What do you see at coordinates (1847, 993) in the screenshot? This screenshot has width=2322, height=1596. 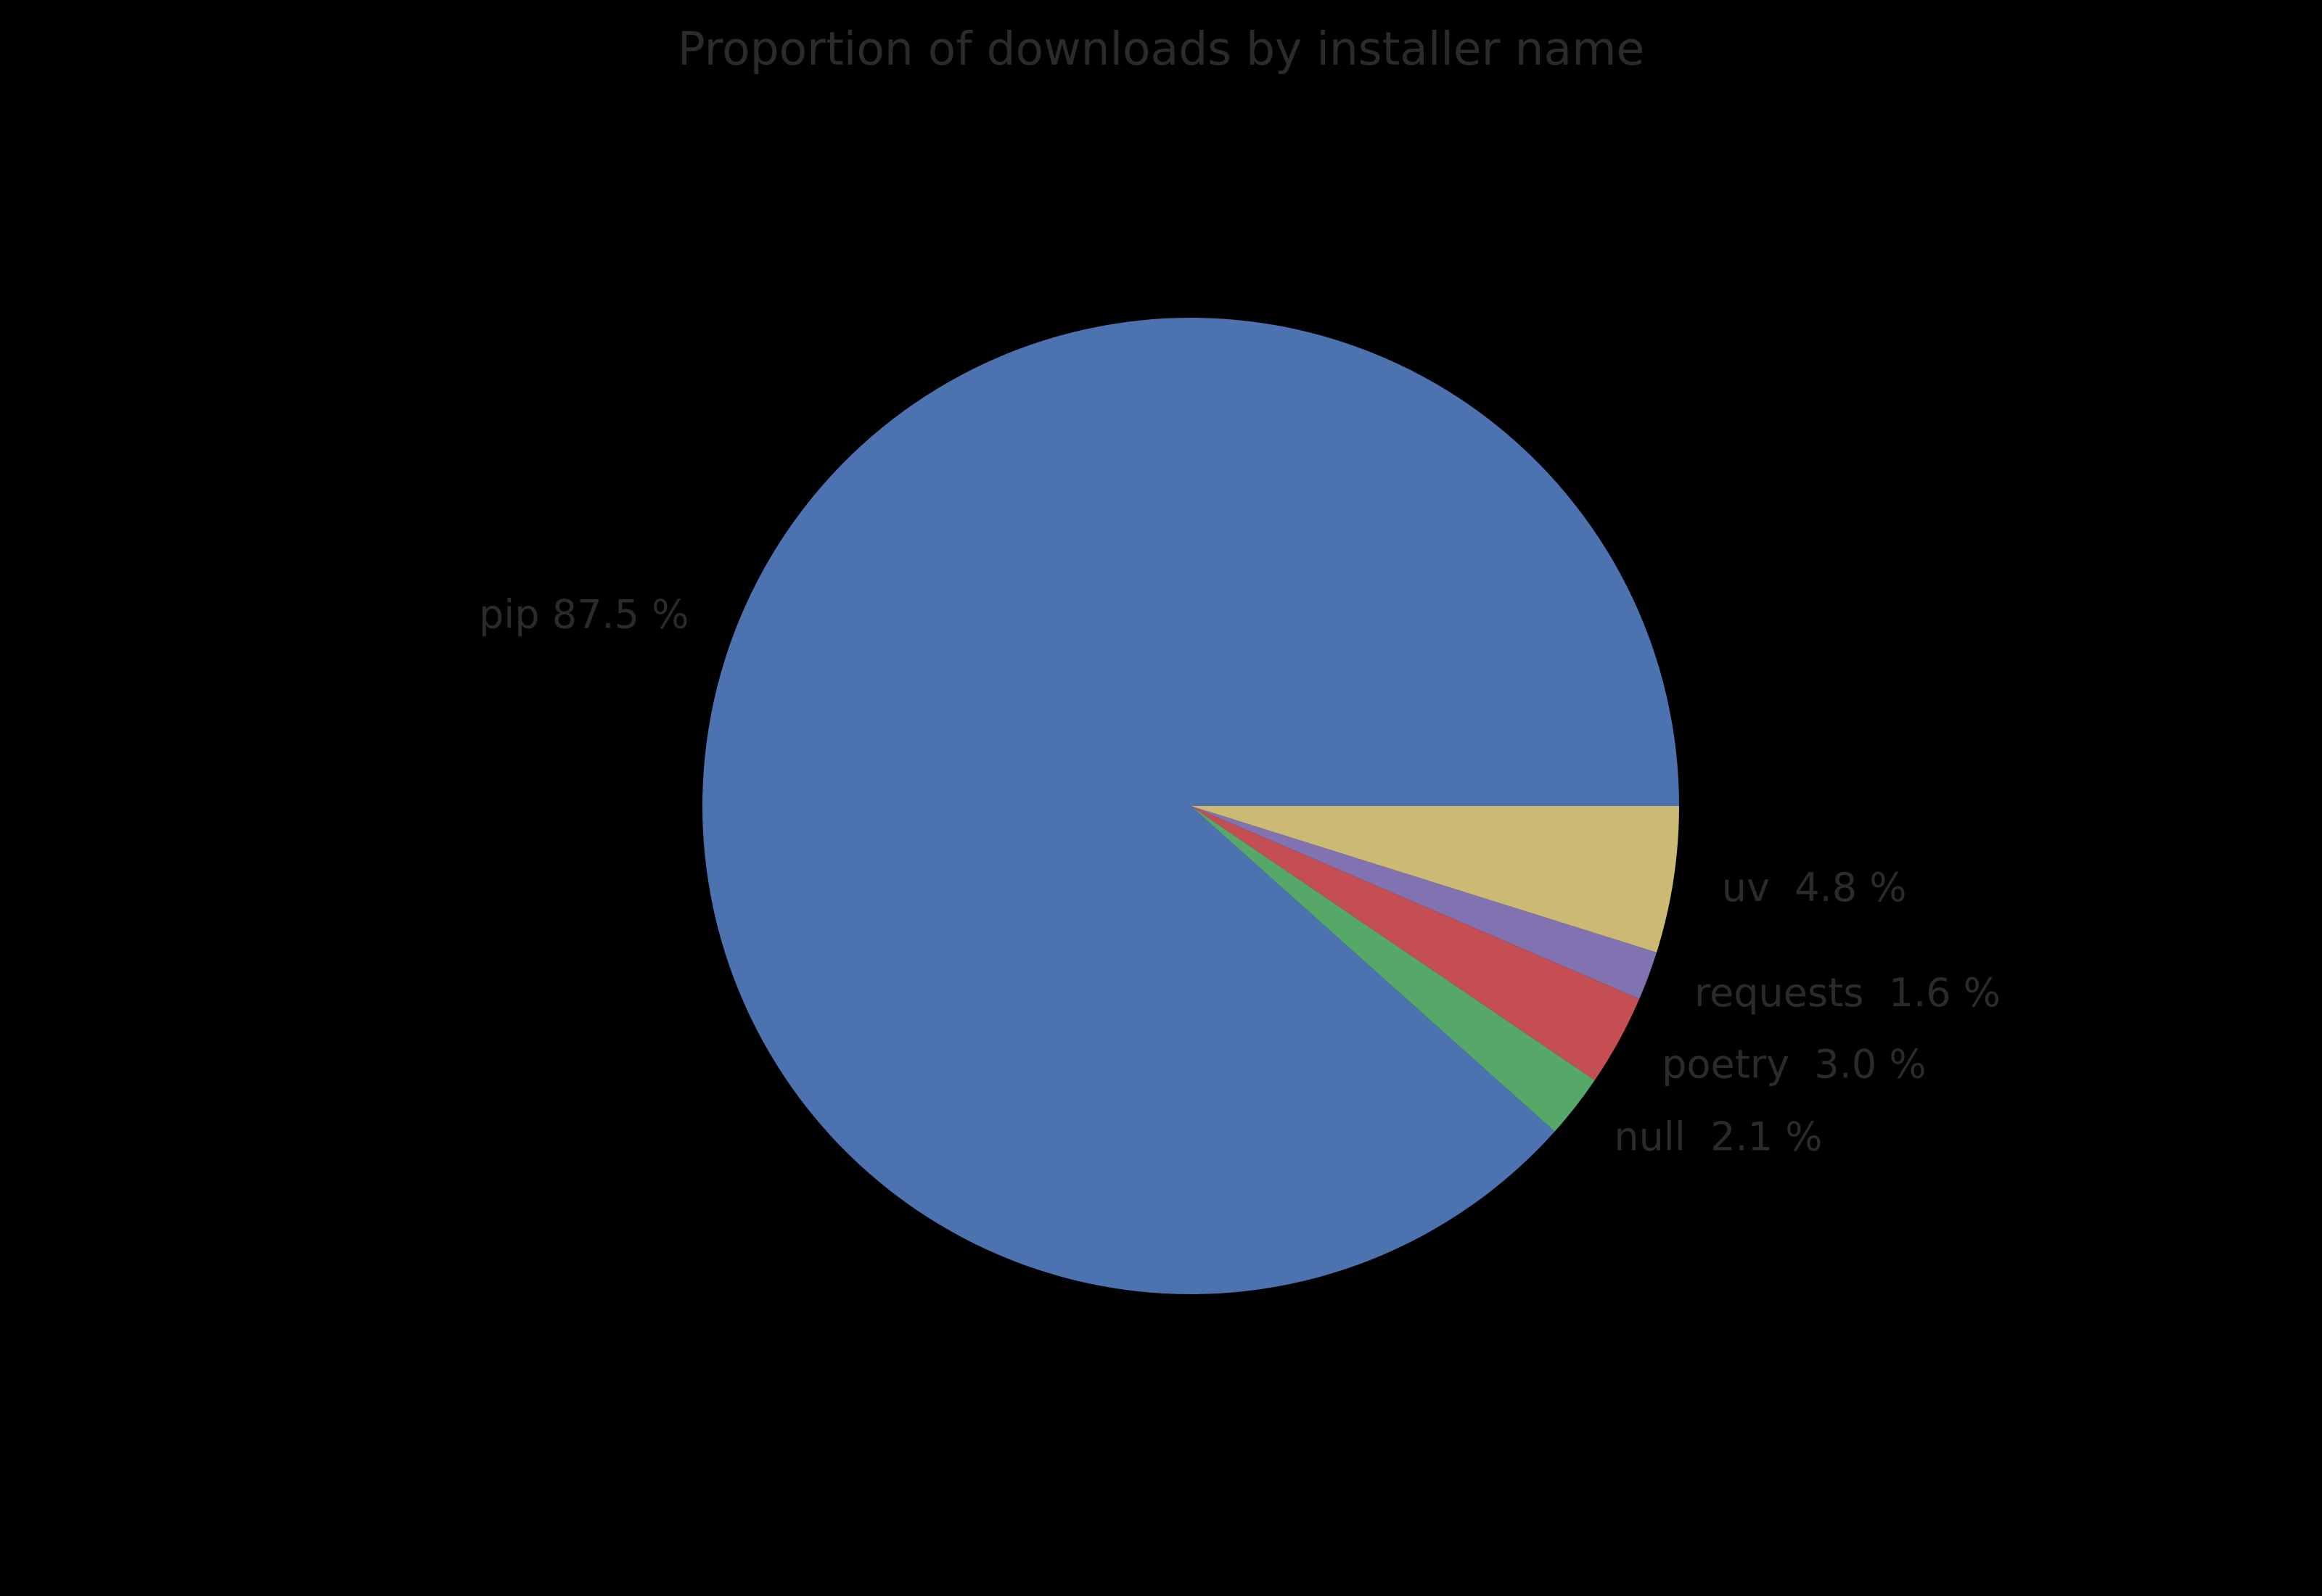 I see `slice-label-requests: requests 1.6 %` at bounding box center [1847, 993].